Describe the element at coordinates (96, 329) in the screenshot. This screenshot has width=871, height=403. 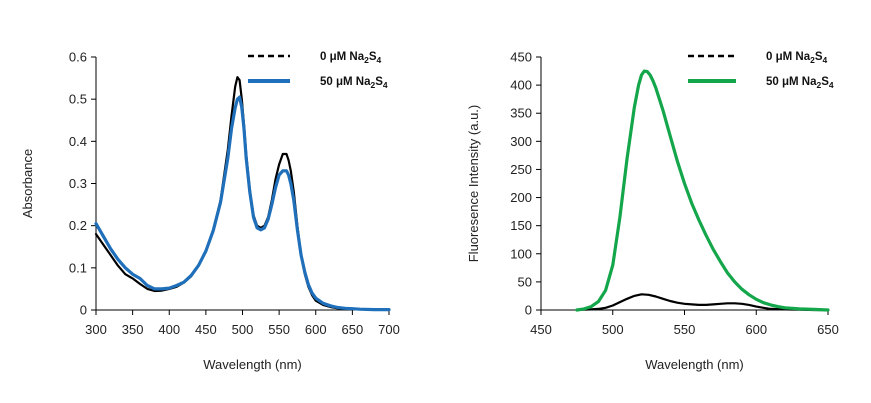
I see `x-tick-label: 300` at that location.